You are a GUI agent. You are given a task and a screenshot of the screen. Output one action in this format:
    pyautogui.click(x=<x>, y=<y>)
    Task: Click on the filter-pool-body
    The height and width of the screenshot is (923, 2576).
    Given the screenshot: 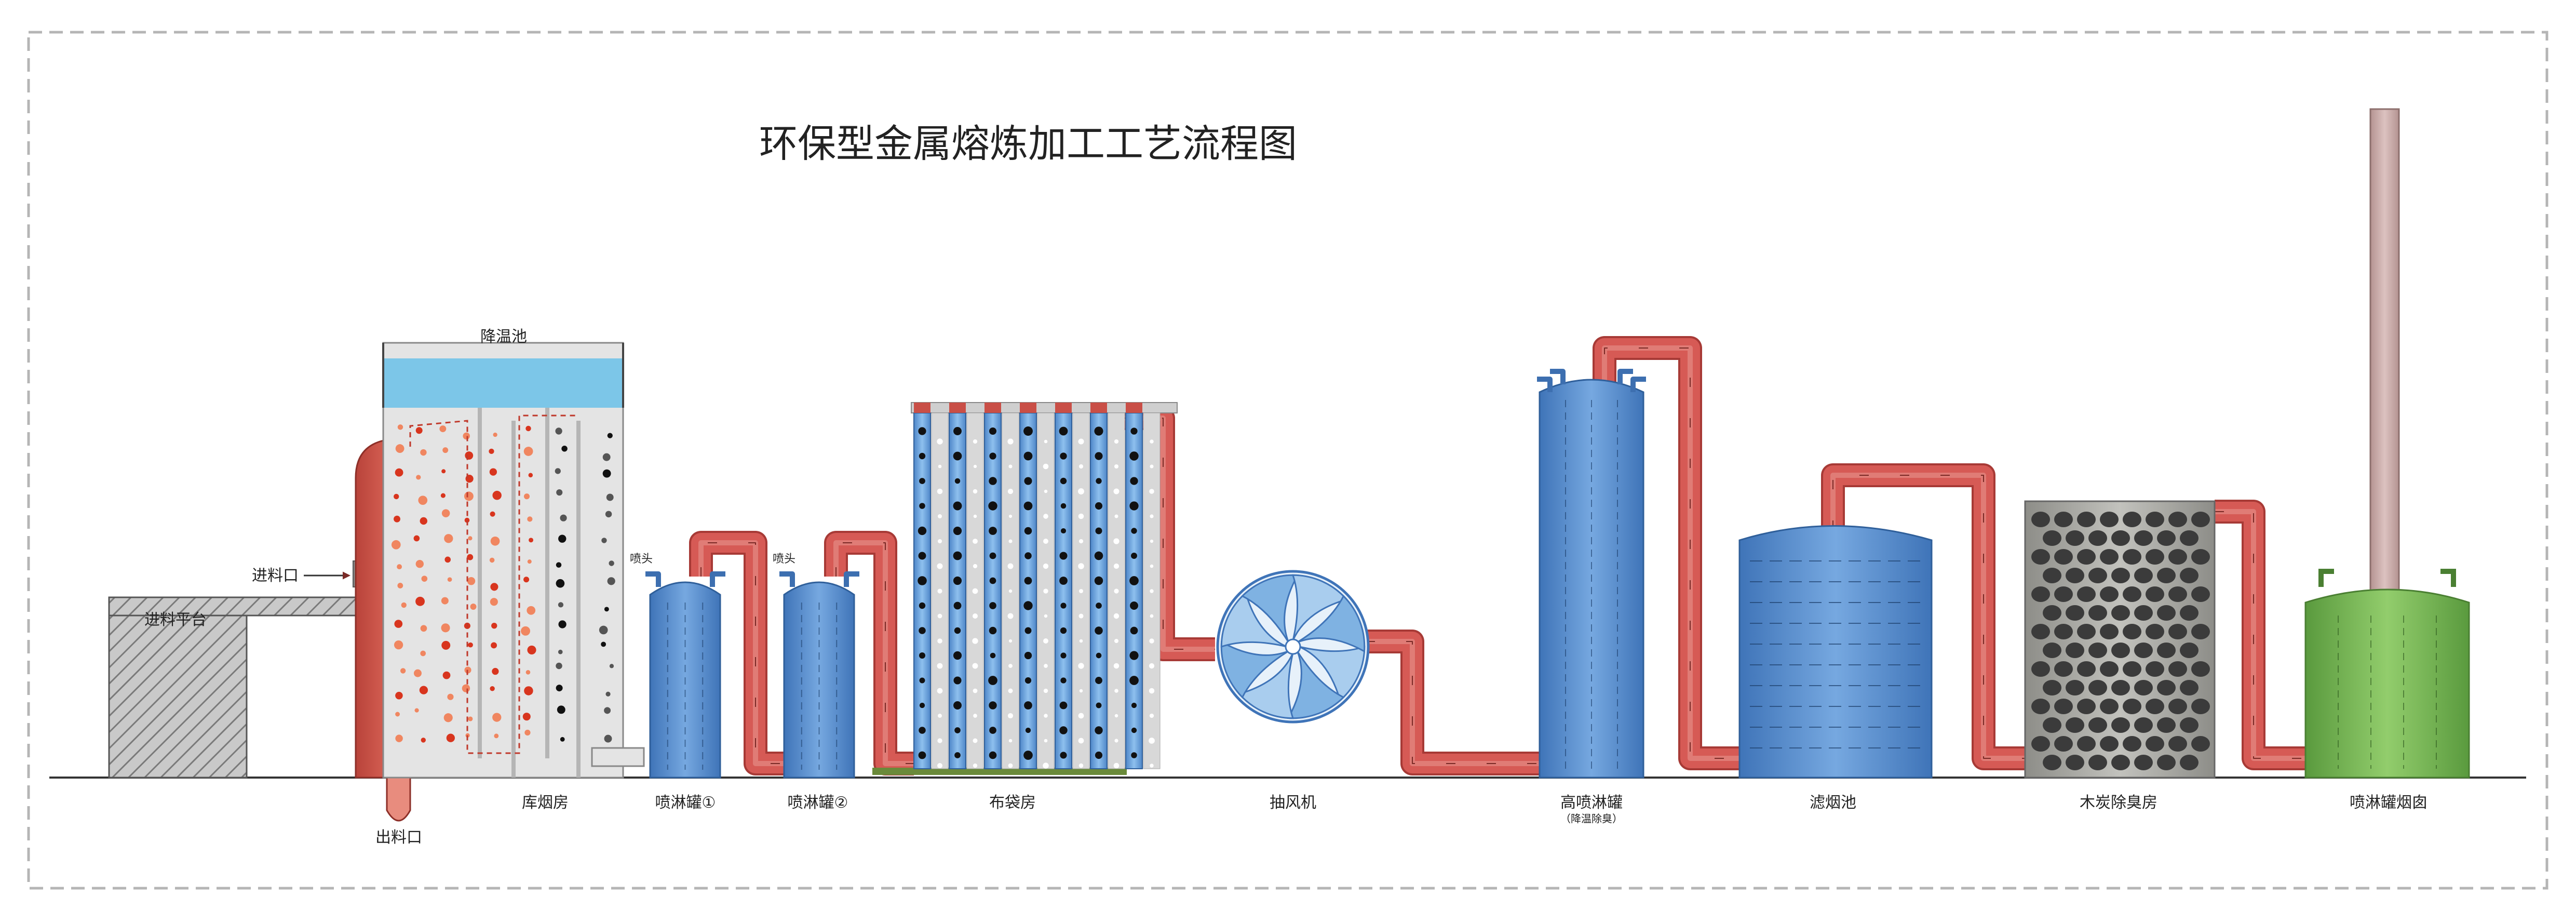 What is the action you would take?
    pyautogui.click(x=1835, y=652)
    